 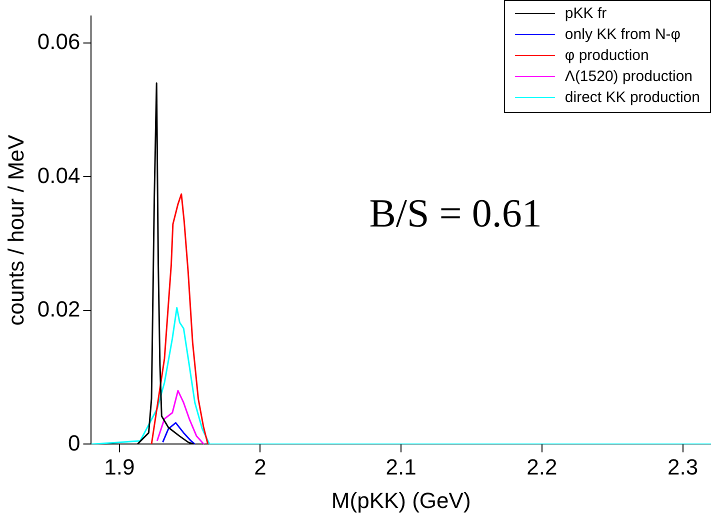 What do you see at coordinates (606, 56) in the screenshot?
I see `legend-label: φ production` at bounding box center [606, 56].